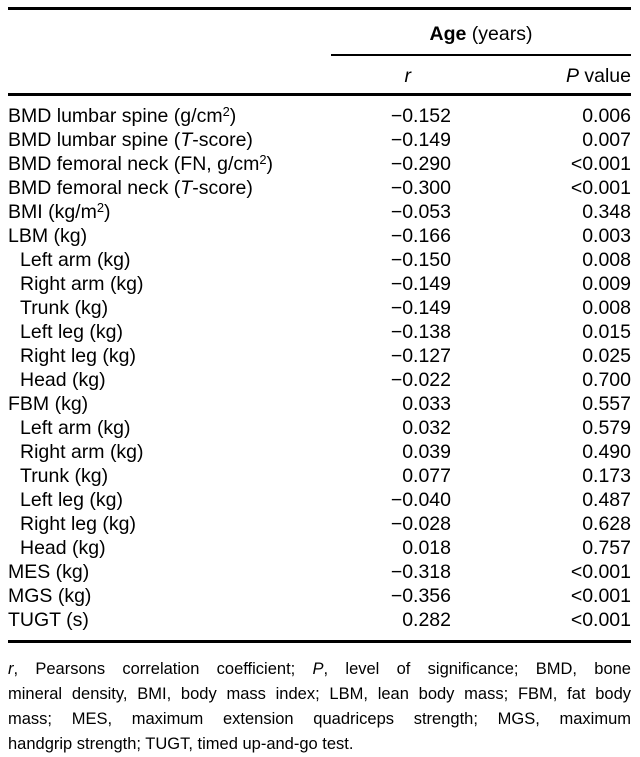 Image resolution: width=640 pixels, height=757 pixels. I want to click on p-value: 0.009, so click(606, 284).